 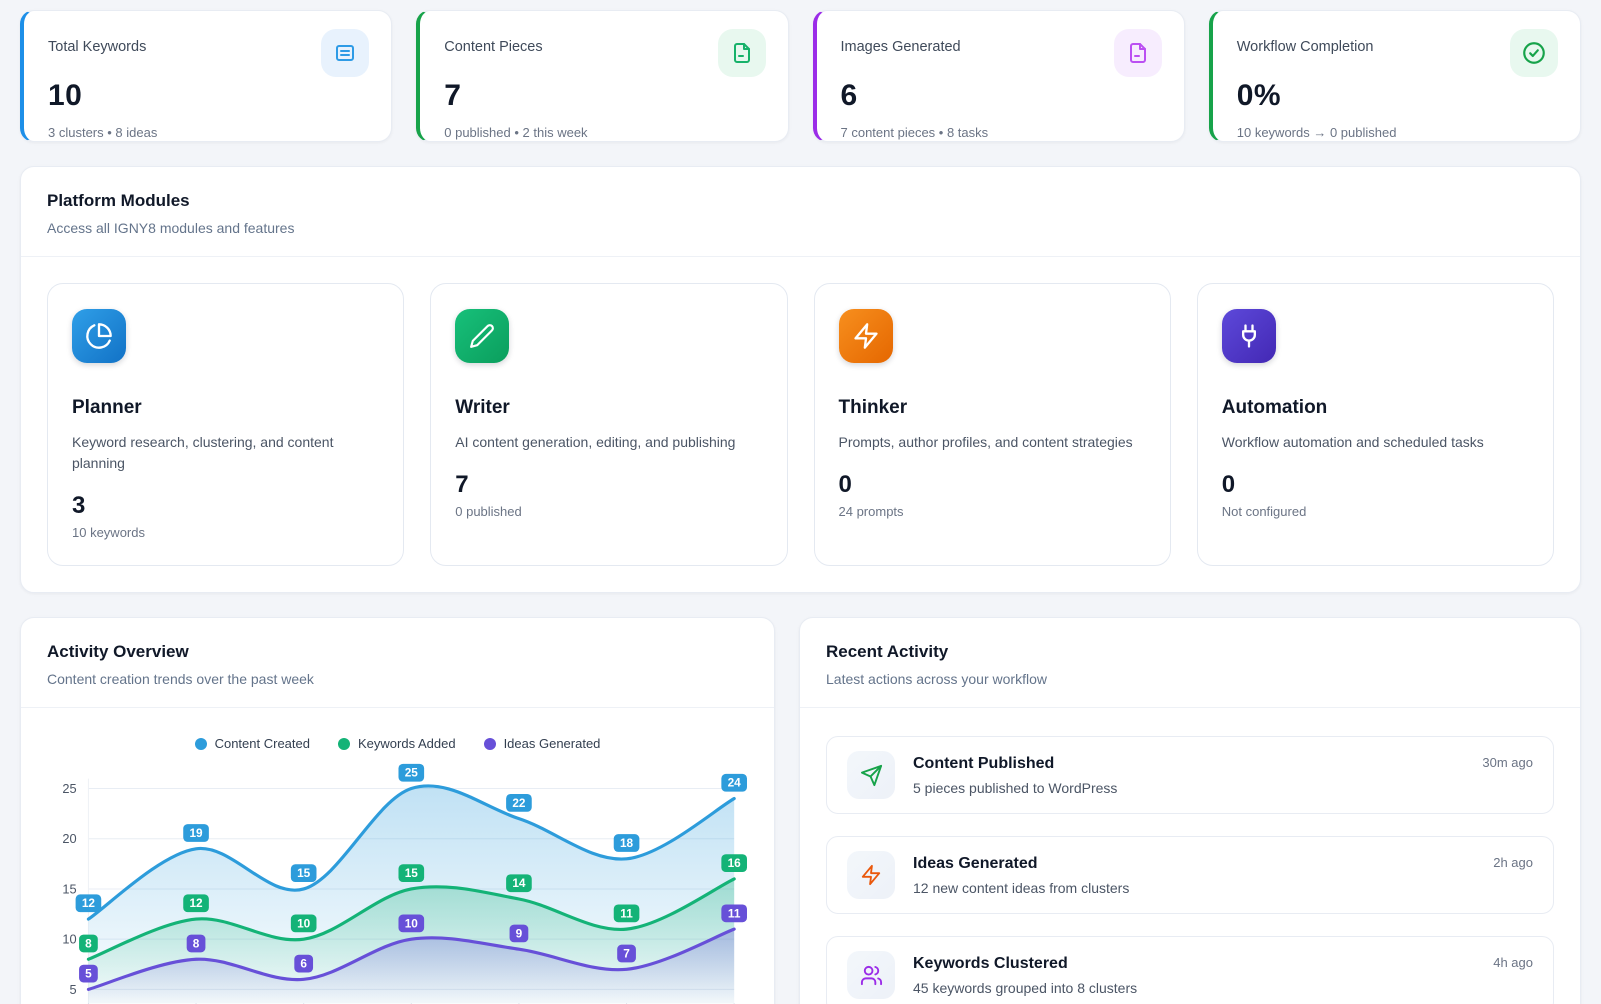 I want to click on activity-item-title: Content Published, so click(x=984, y=763).